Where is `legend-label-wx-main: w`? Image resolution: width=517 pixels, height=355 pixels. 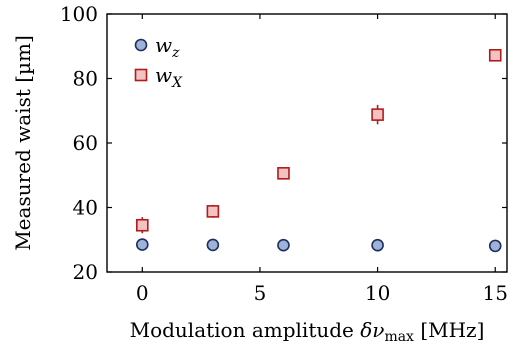 legend-label-wx-main: w is located at coordinates (163, 75).